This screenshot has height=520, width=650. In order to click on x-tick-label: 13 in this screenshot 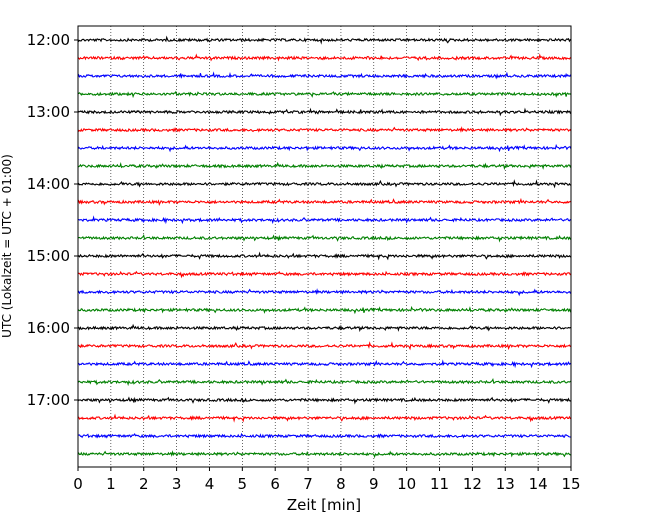, I will do `click(505, 484)`.